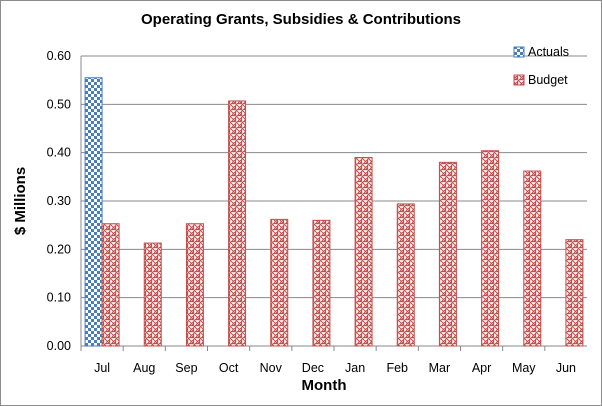 The width and height of the screenshot is (602, 406). What do you see at coordinates (321, 283) in the screenshot?
I see `bar-budget-dec` at bounding box center [321, 283].